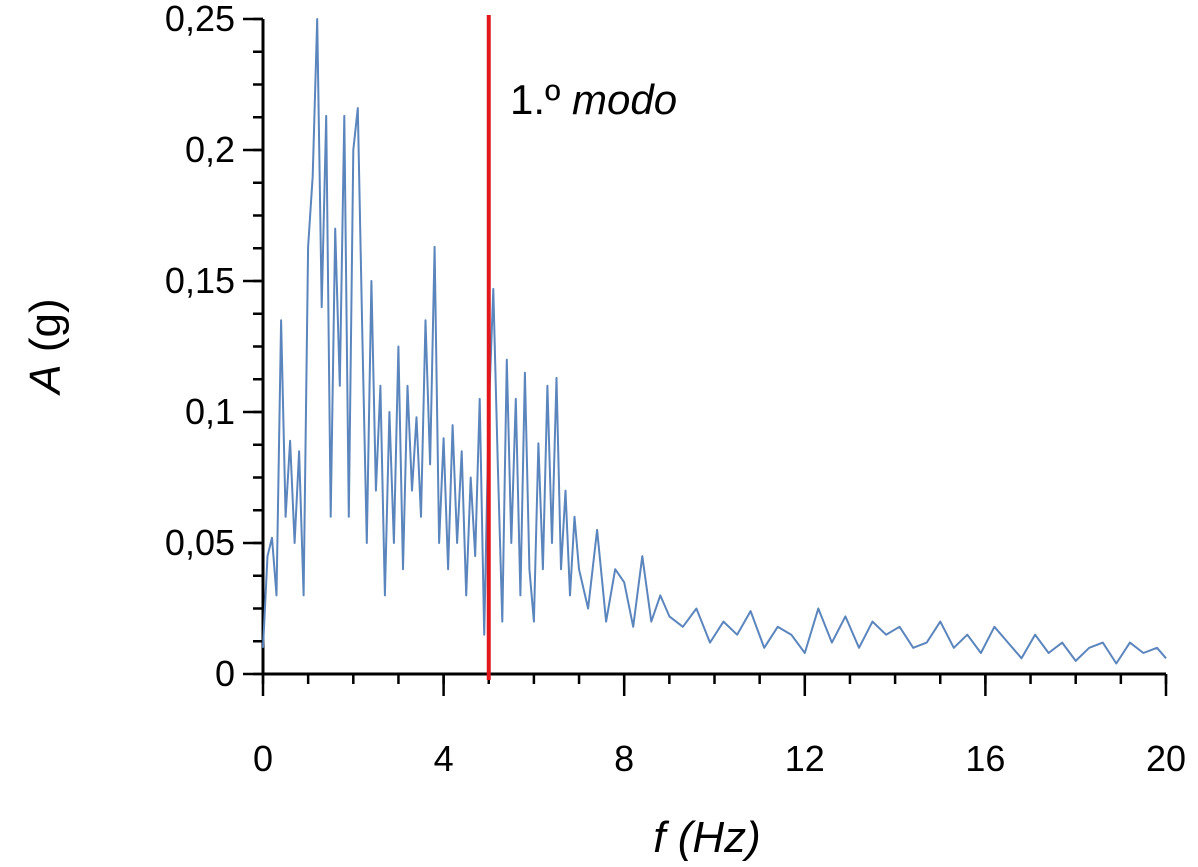 The height and width of the screenshot is (867, 1198). Describe the element at coordinates (45, 325) in the screenshot. I see `y-axis-unit: (g)` at that location.